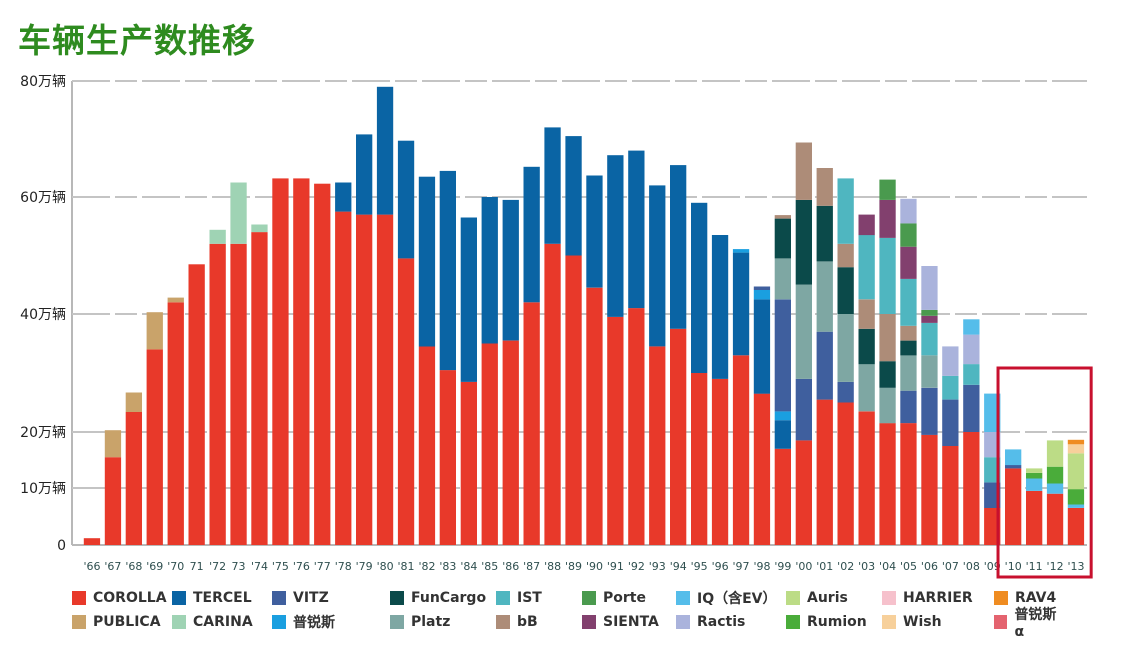 This screenshot has width=1146, height=659. What do you see at coordinates (43, 315) in the screenshot?
I see `y-tick-label: 40万辆` at bounding box center [43, 315].